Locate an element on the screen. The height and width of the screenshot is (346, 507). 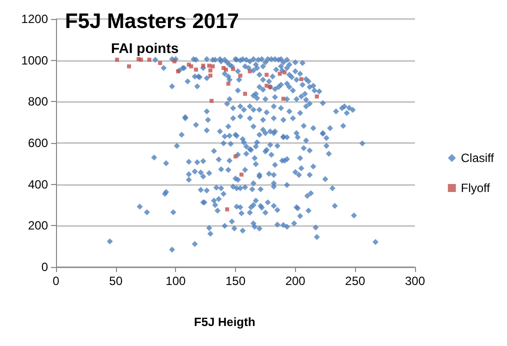
x-tick-label: 100 is located at coordinates (176, 281).